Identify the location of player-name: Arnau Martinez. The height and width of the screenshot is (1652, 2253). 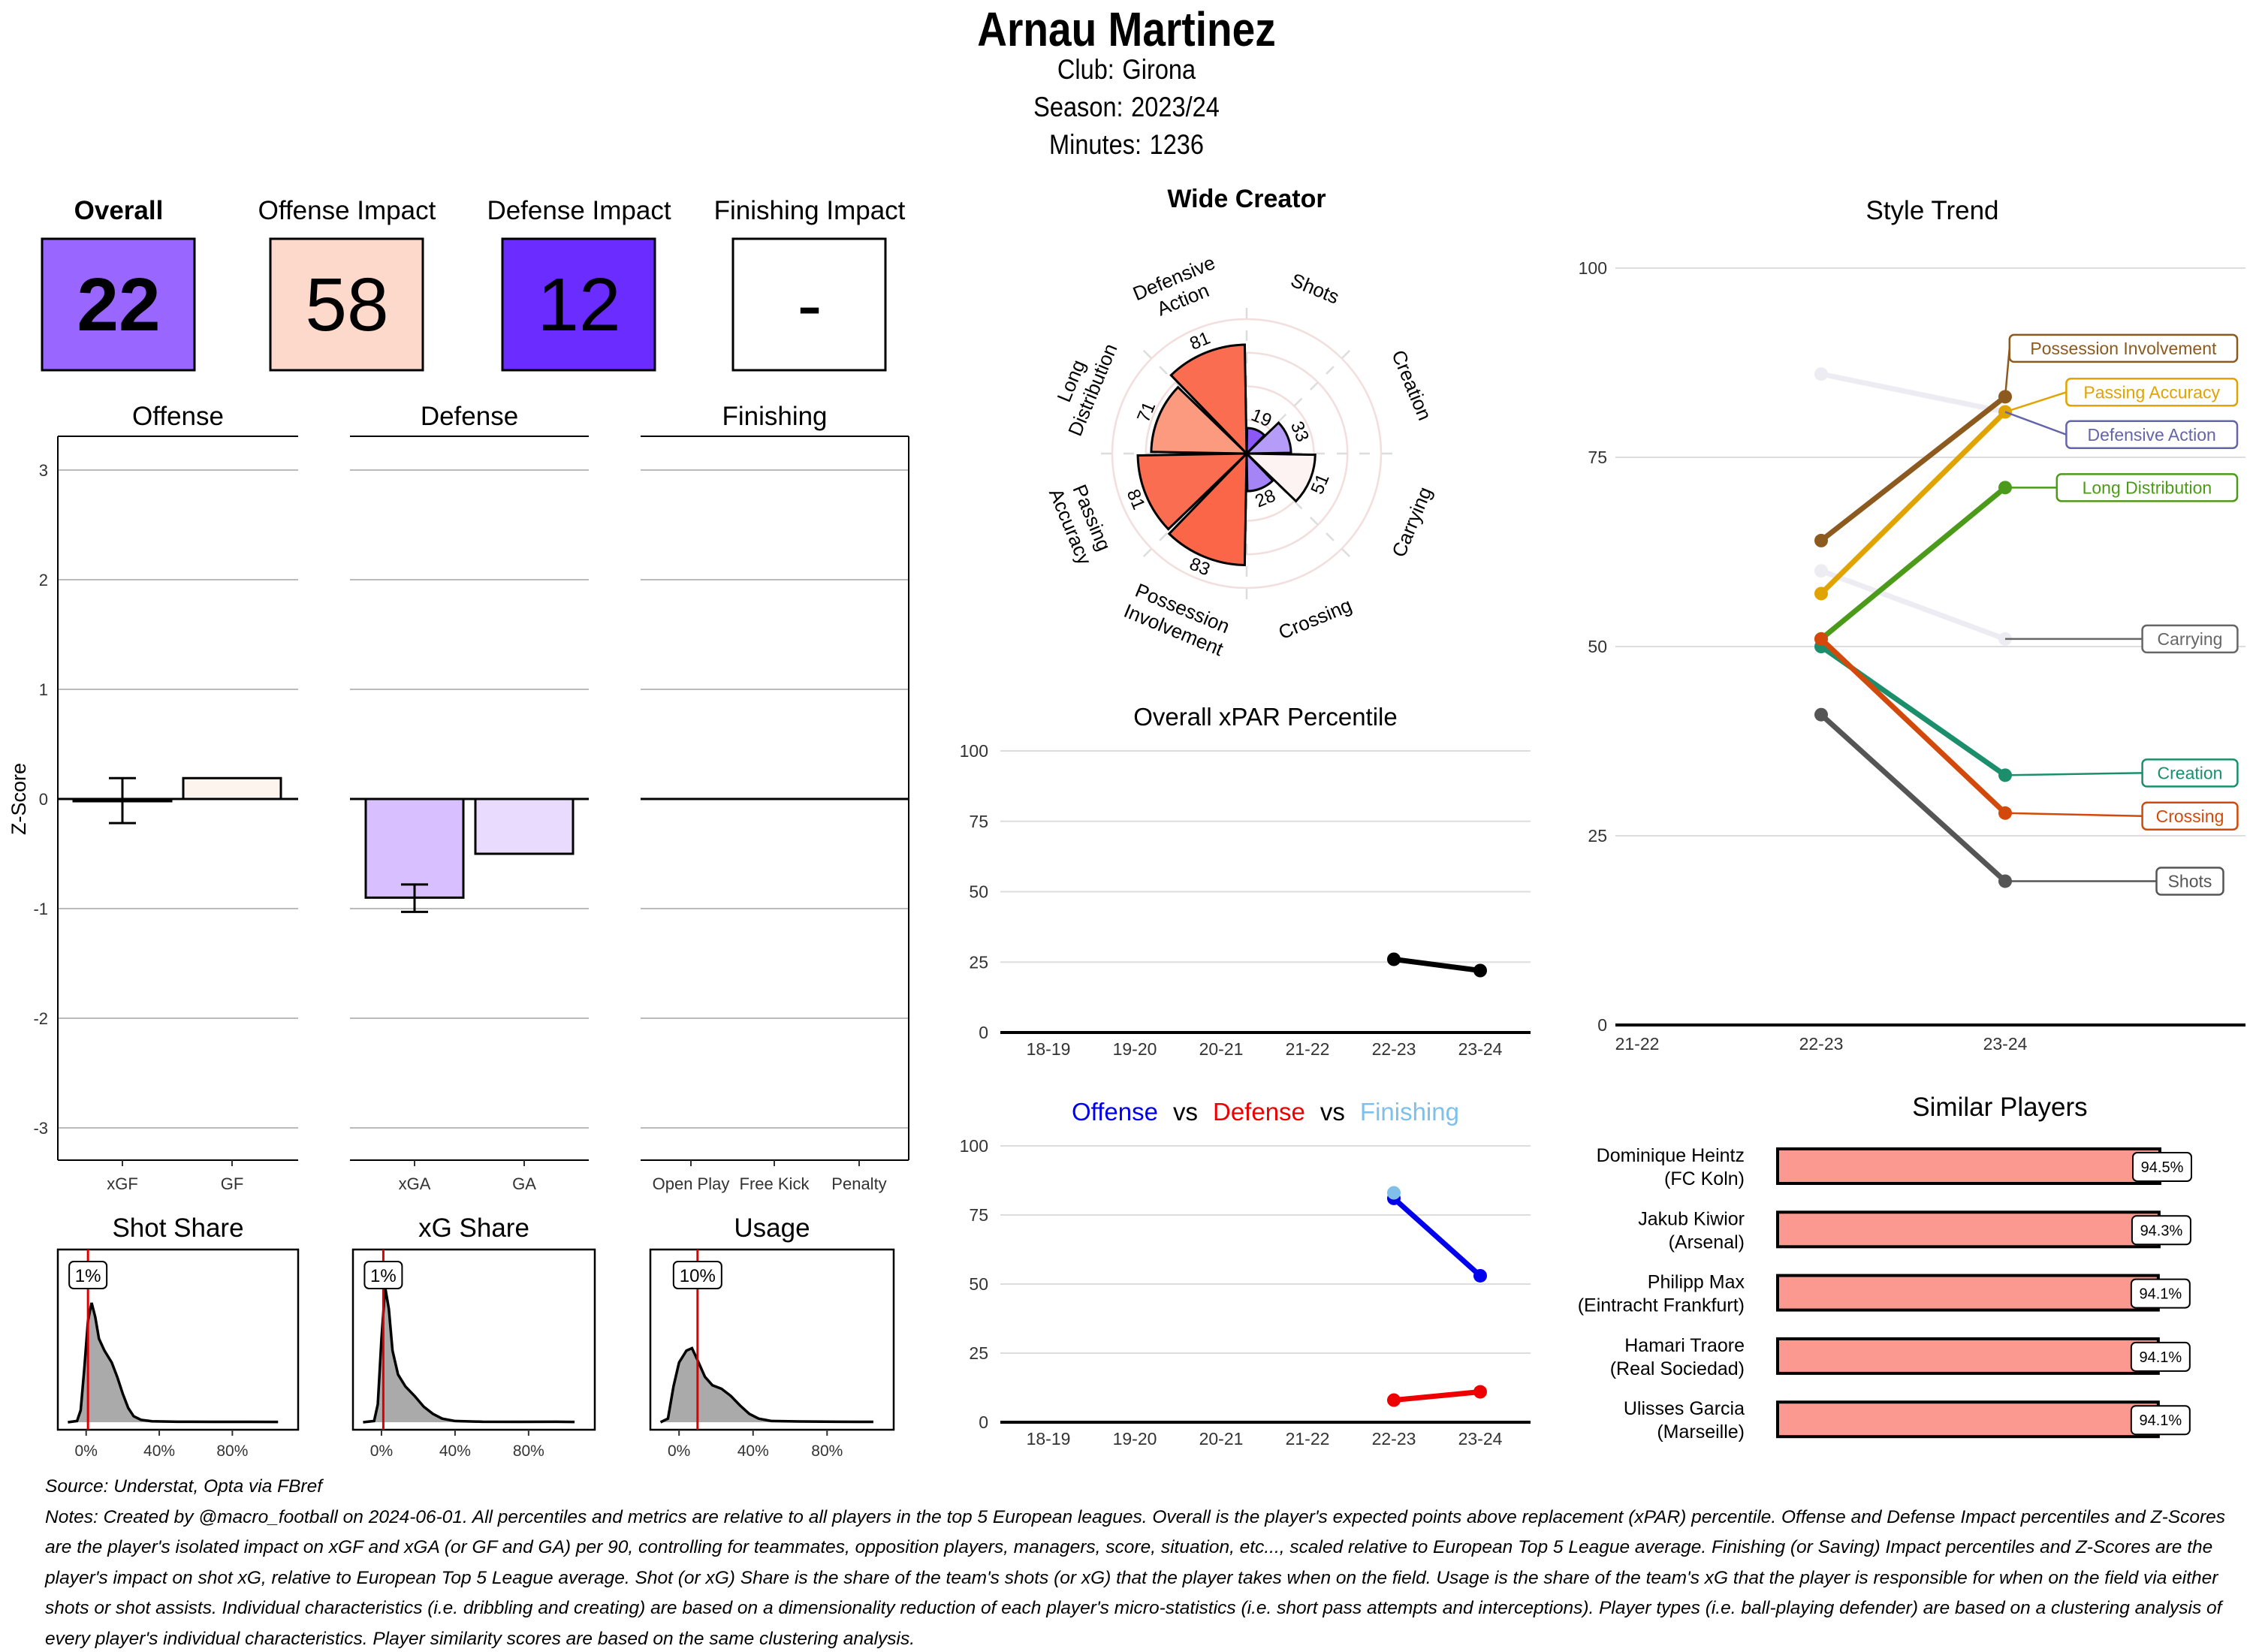
(1126, 29).